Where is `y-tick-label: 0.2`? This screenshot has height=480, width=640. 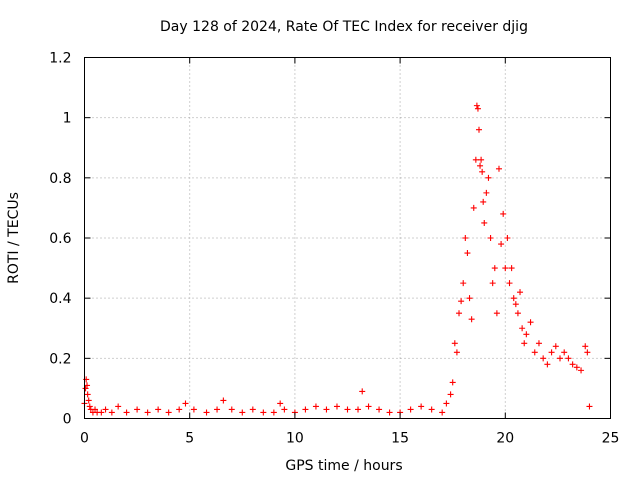
y-tick-label: 0.2 is located at coordinates (60, 359).